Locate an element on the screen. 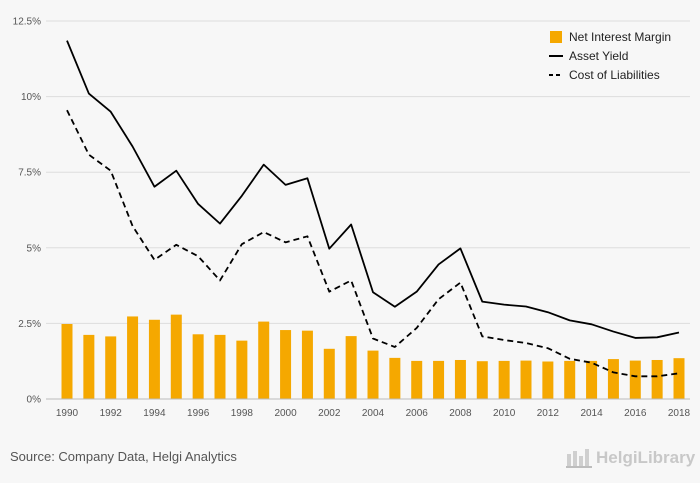  x-tick-label: 2010 is located at coordinates (504, 413).